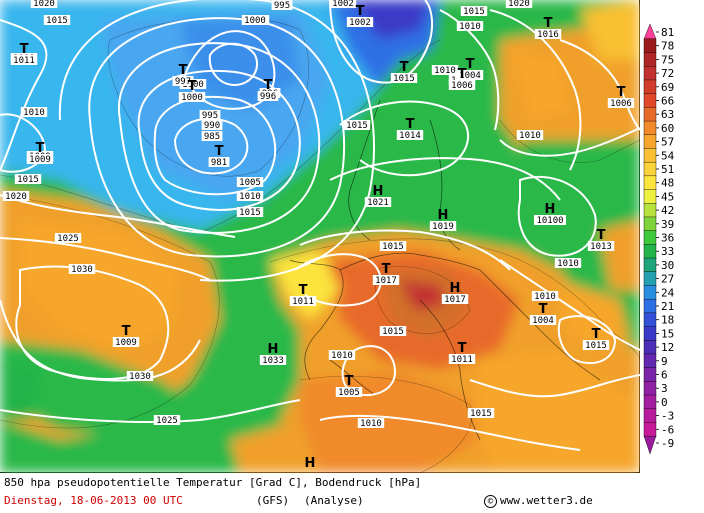 This screenshot has width=704, height=513. I want to click on system-value: 1019, so click(443, 227).